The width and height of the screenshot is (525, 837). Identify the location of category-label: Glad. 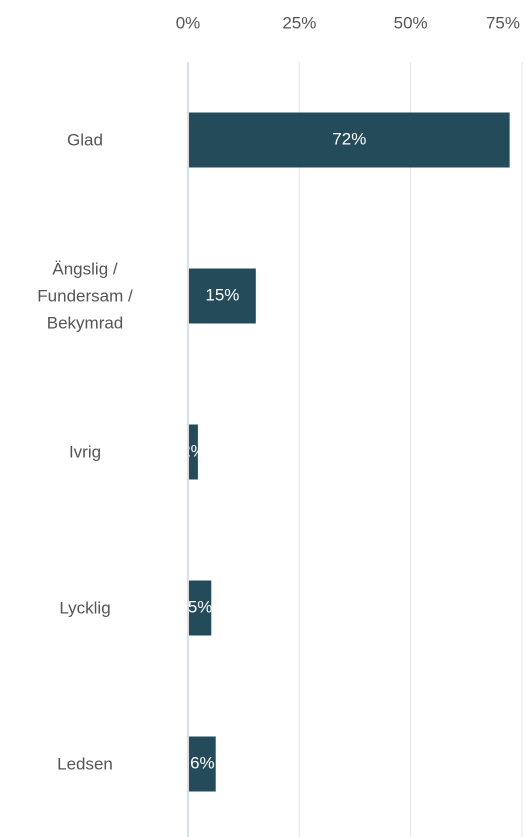
(85, 140).